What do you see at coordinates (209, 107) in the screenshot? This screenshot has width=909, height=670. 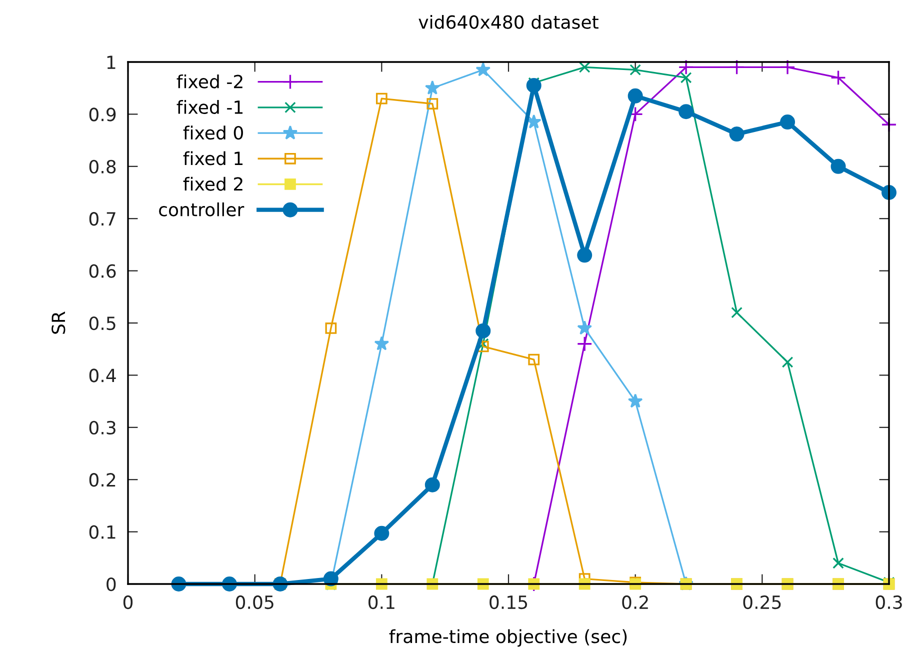 I see `legend-label: fixed -1` at bounding box center [209, 107].